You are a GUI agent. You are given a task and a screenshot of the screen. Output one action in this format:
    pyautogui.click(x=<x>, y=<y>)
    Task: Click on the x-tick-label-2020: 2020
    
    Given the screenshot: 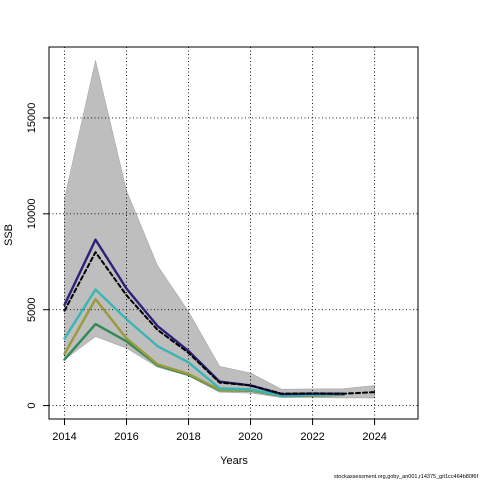 What is the action you would take?
    pyautogui.click(x=250, y=437)
    